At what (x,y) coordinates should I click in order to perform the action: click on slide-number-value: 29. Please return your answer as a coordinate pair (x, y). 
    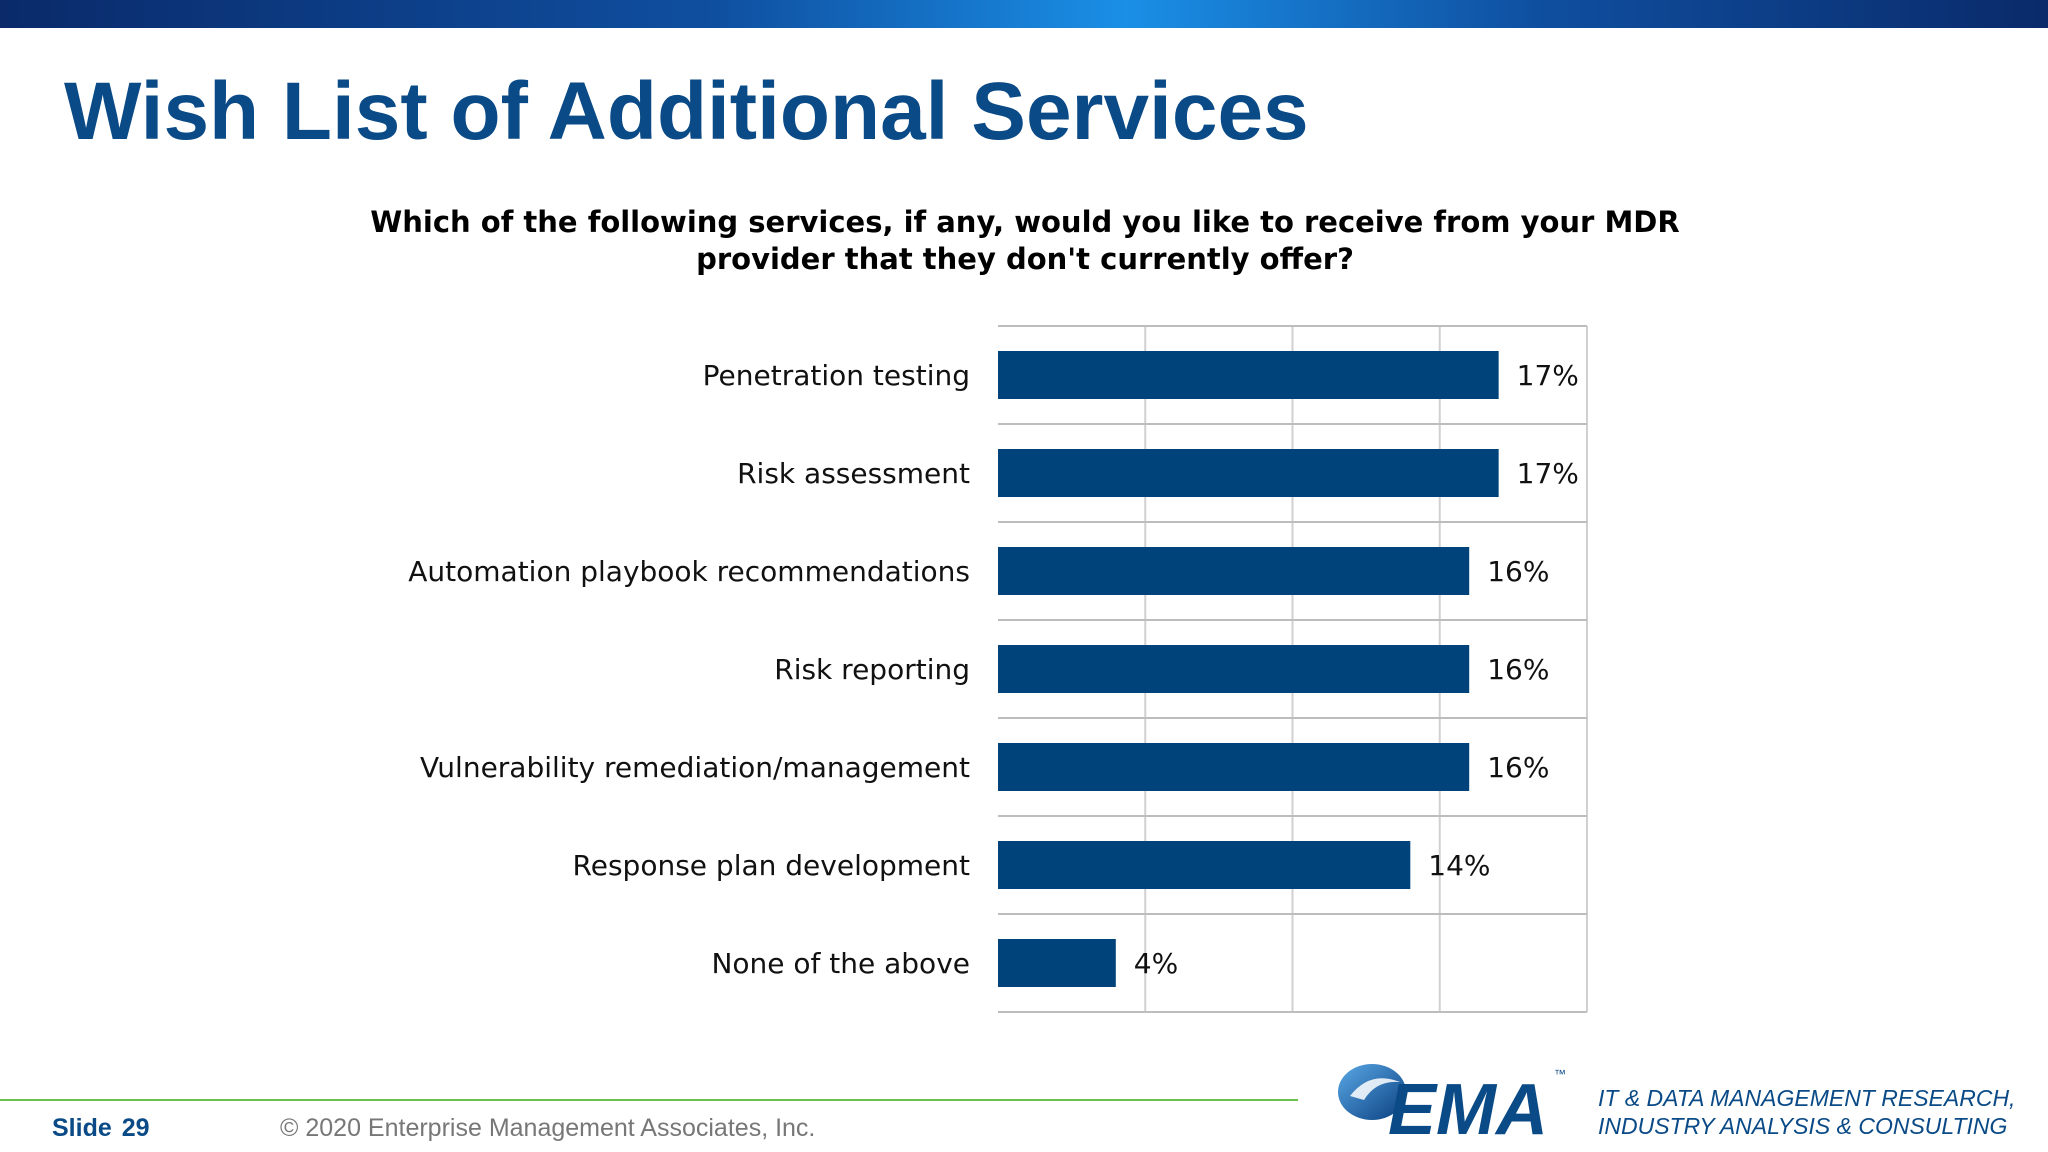
    Looking at the image, I should click on (135, 1128).